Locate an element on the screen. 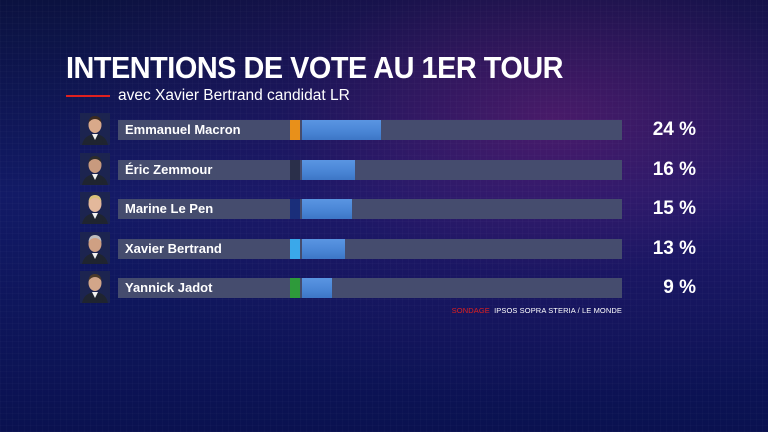 The image size is (768, 432). candidate-name: Xavier Bertrand is located at coordinates (173, 248).